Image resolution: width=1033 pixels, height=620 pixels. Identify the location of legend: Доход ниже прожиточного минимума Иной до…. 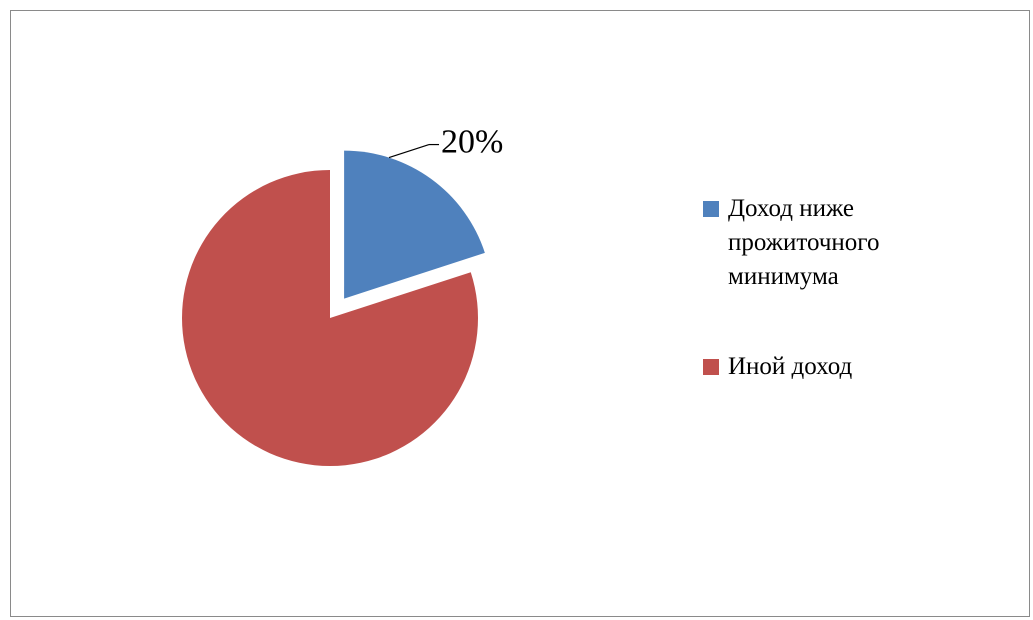
(824, 288).